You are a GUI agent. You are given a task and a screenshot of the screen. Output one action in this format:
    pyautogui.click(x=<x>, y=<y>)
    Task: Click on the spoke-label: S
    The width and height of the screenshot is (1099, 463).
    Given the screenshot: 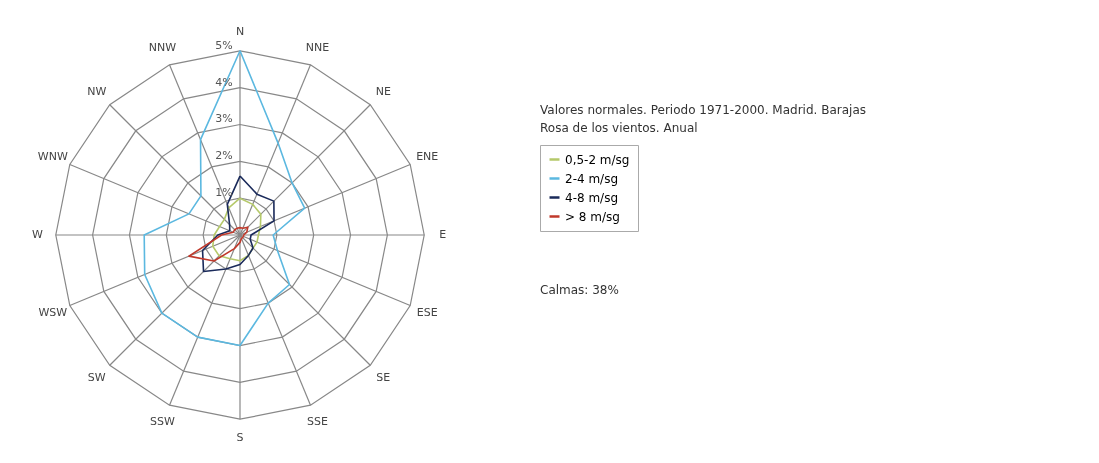 What is the action you would take?
    pyautogui.click(x=240, y=437)
    